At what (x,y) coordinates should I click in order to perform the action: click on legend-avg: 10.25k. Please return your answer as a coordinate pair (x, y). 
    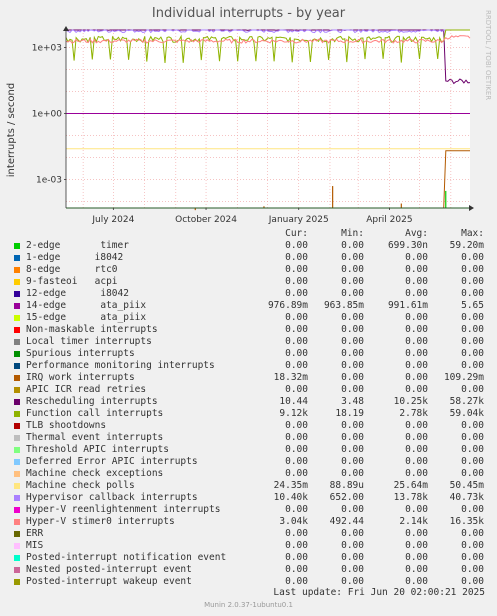
    Looking at the image, I should click on (410, 401).